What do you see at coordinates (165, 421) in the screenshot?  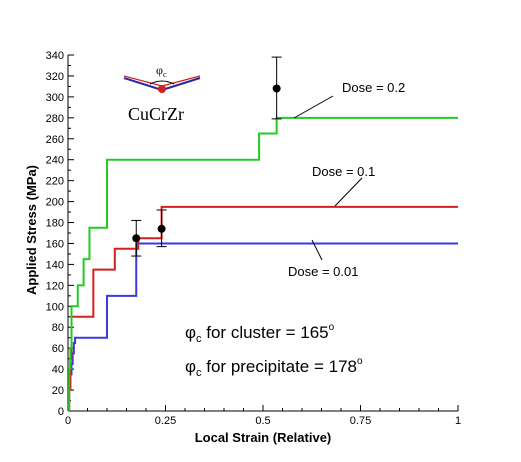 I see `x-tick-label: 0.25` at bounding box center [165, 421].